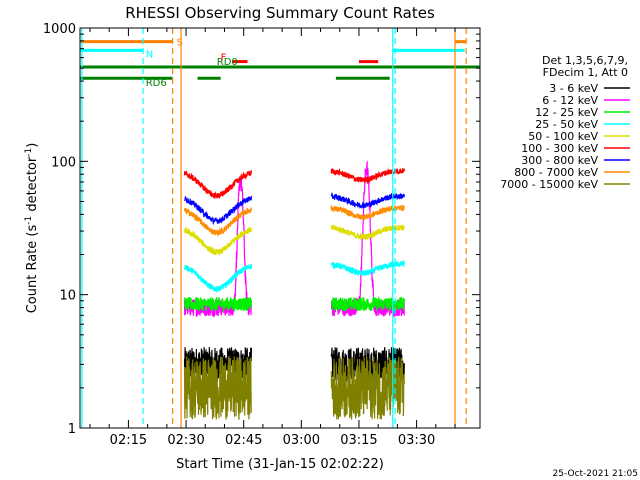 The image size is (640, 480). What do you see at coordinates (280, 464) in the screenshot?
I see `x-axis-label: Start Time (31-Jan-15 02:02:22)` at bounding box center [280, 464].